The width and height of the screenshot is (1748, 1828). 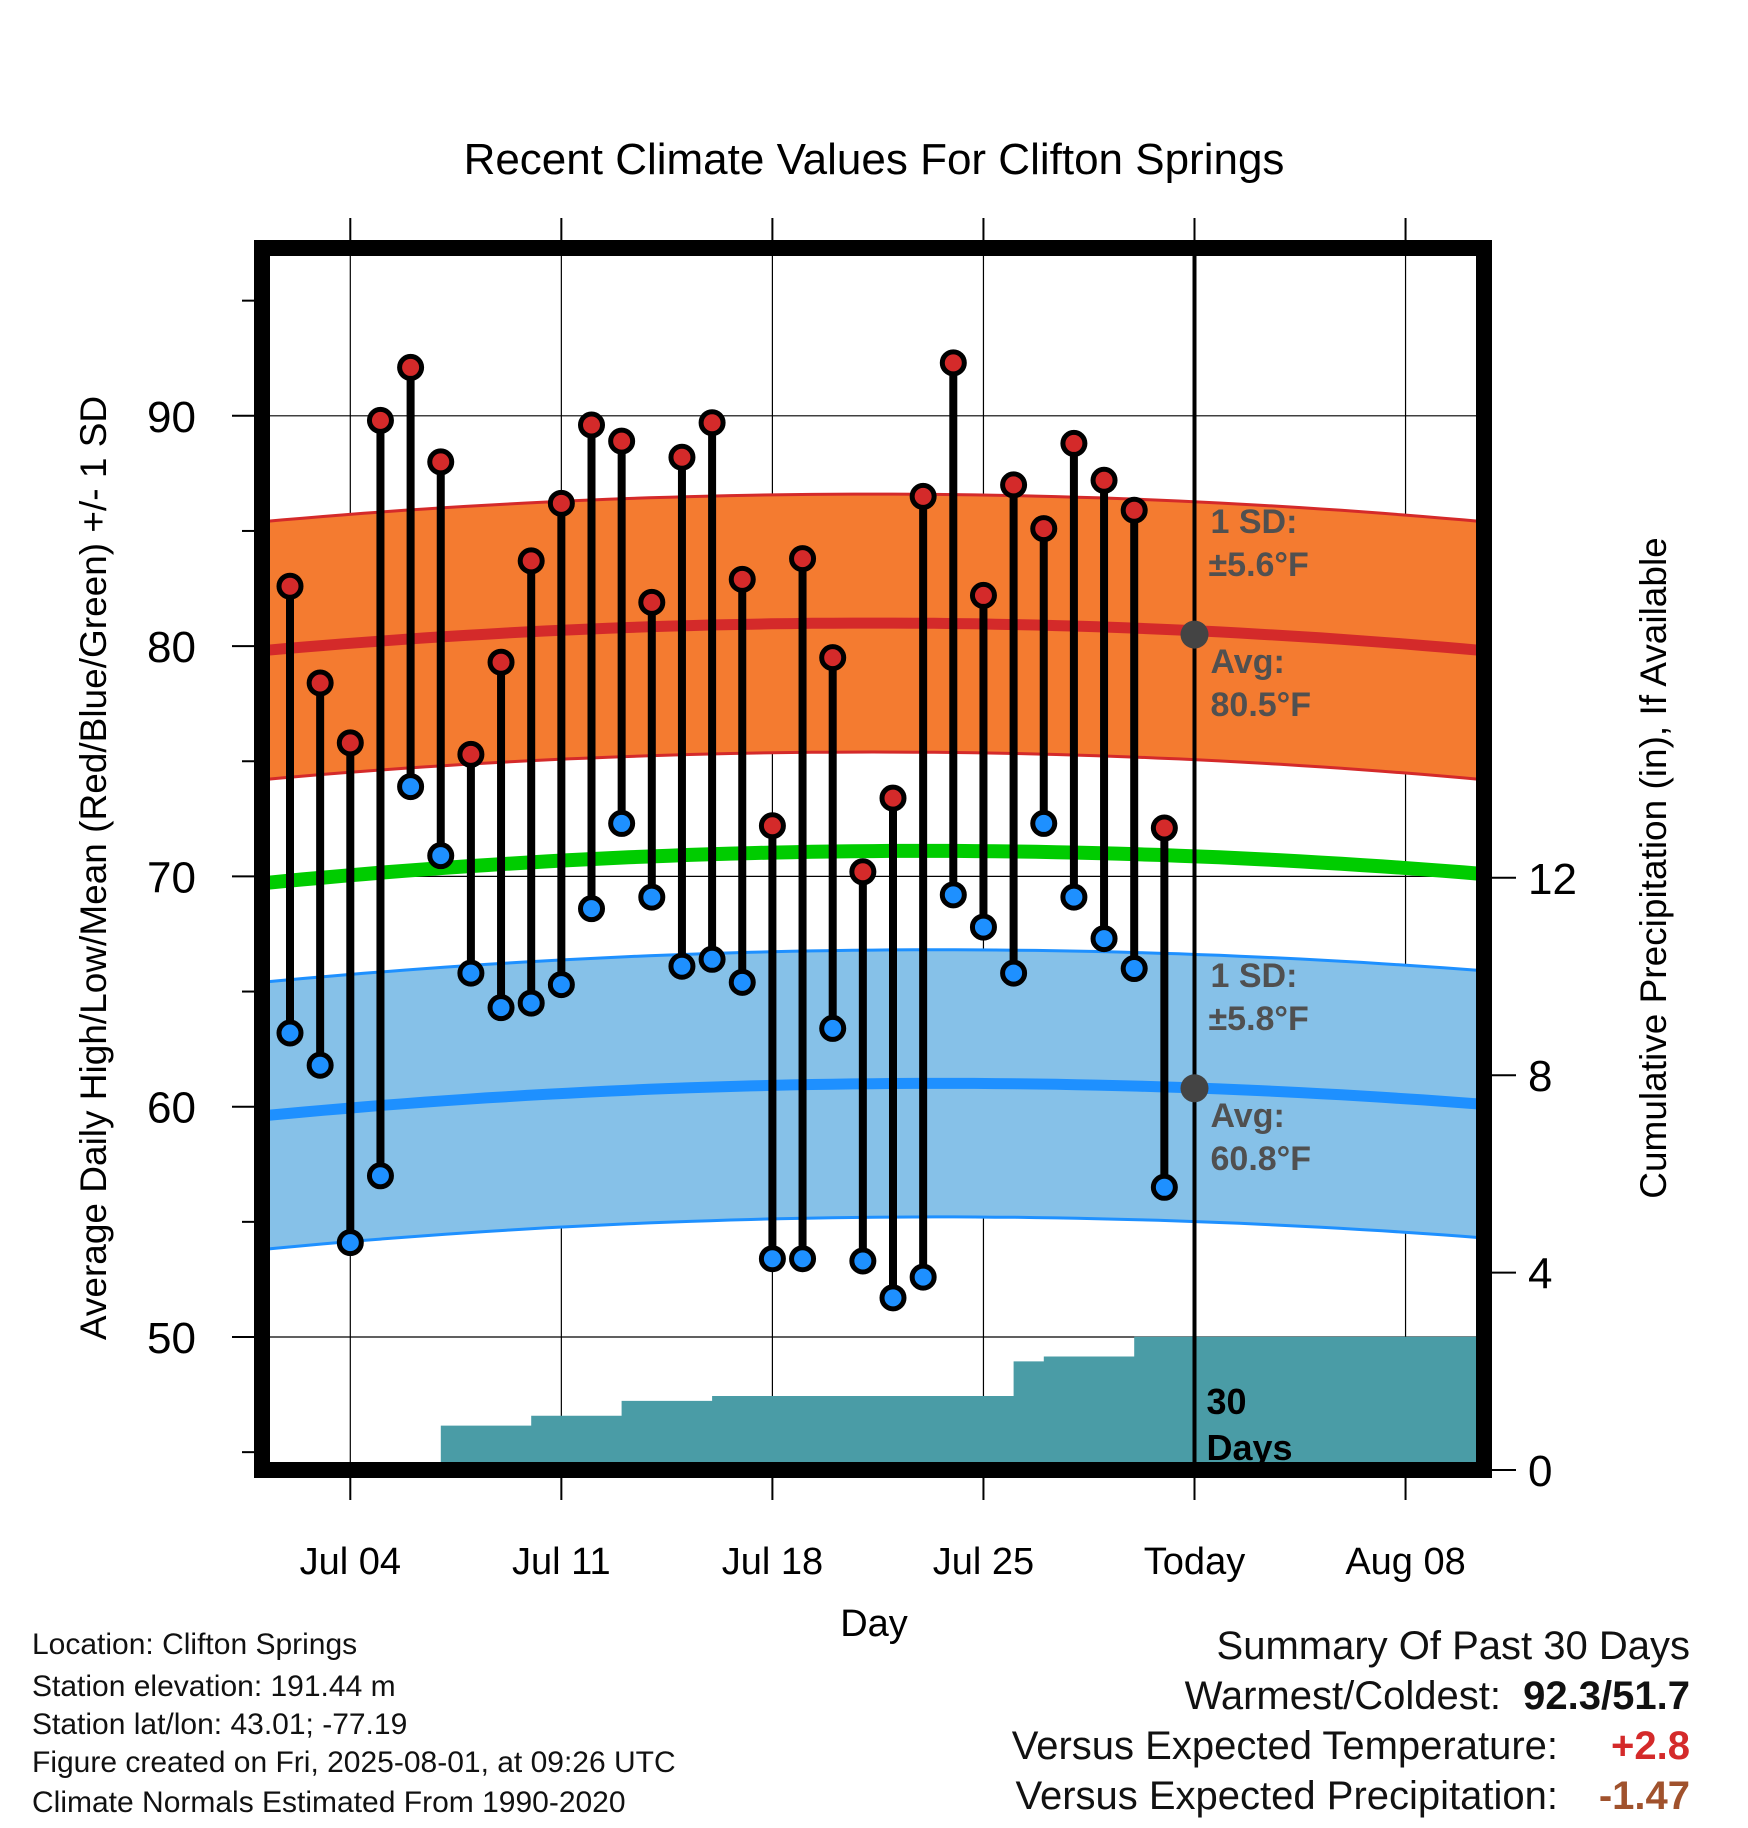 I want to click on info-latlon: Station lat/lon: 43.01; -77.19, so click(x=220, y=1724).